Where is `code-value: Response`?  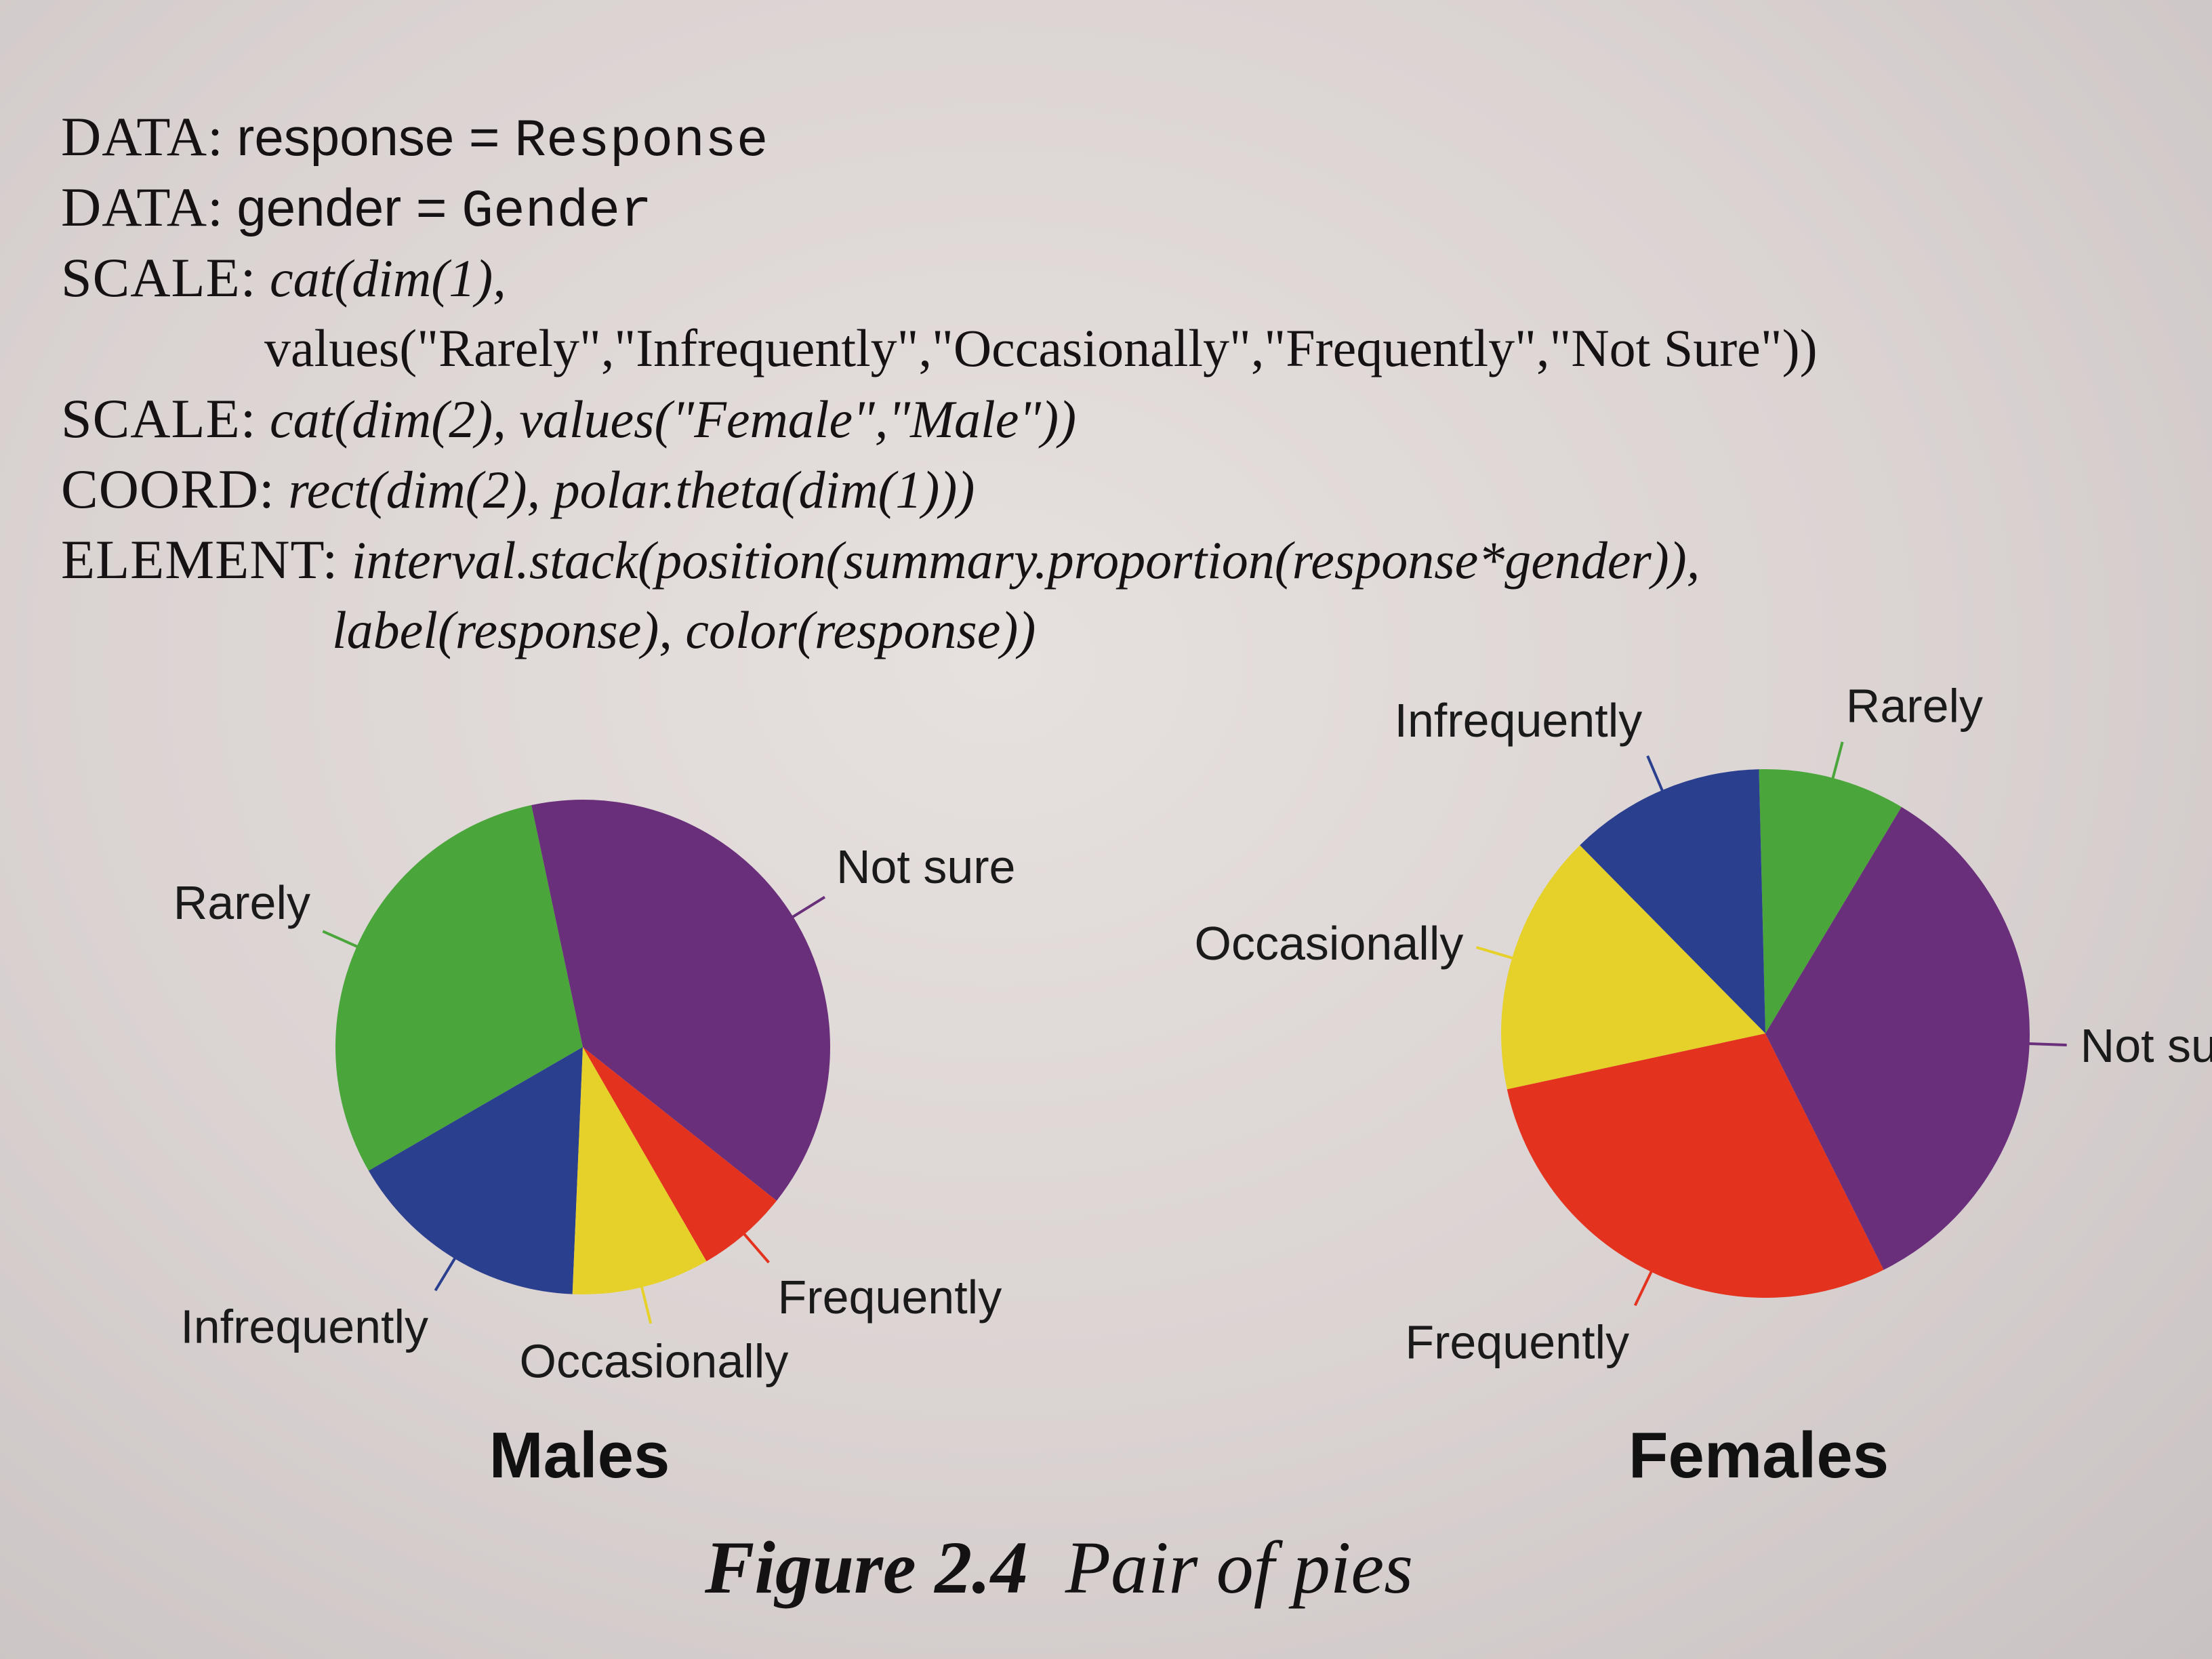
code-value: Response is located at coordinates (641, 141).